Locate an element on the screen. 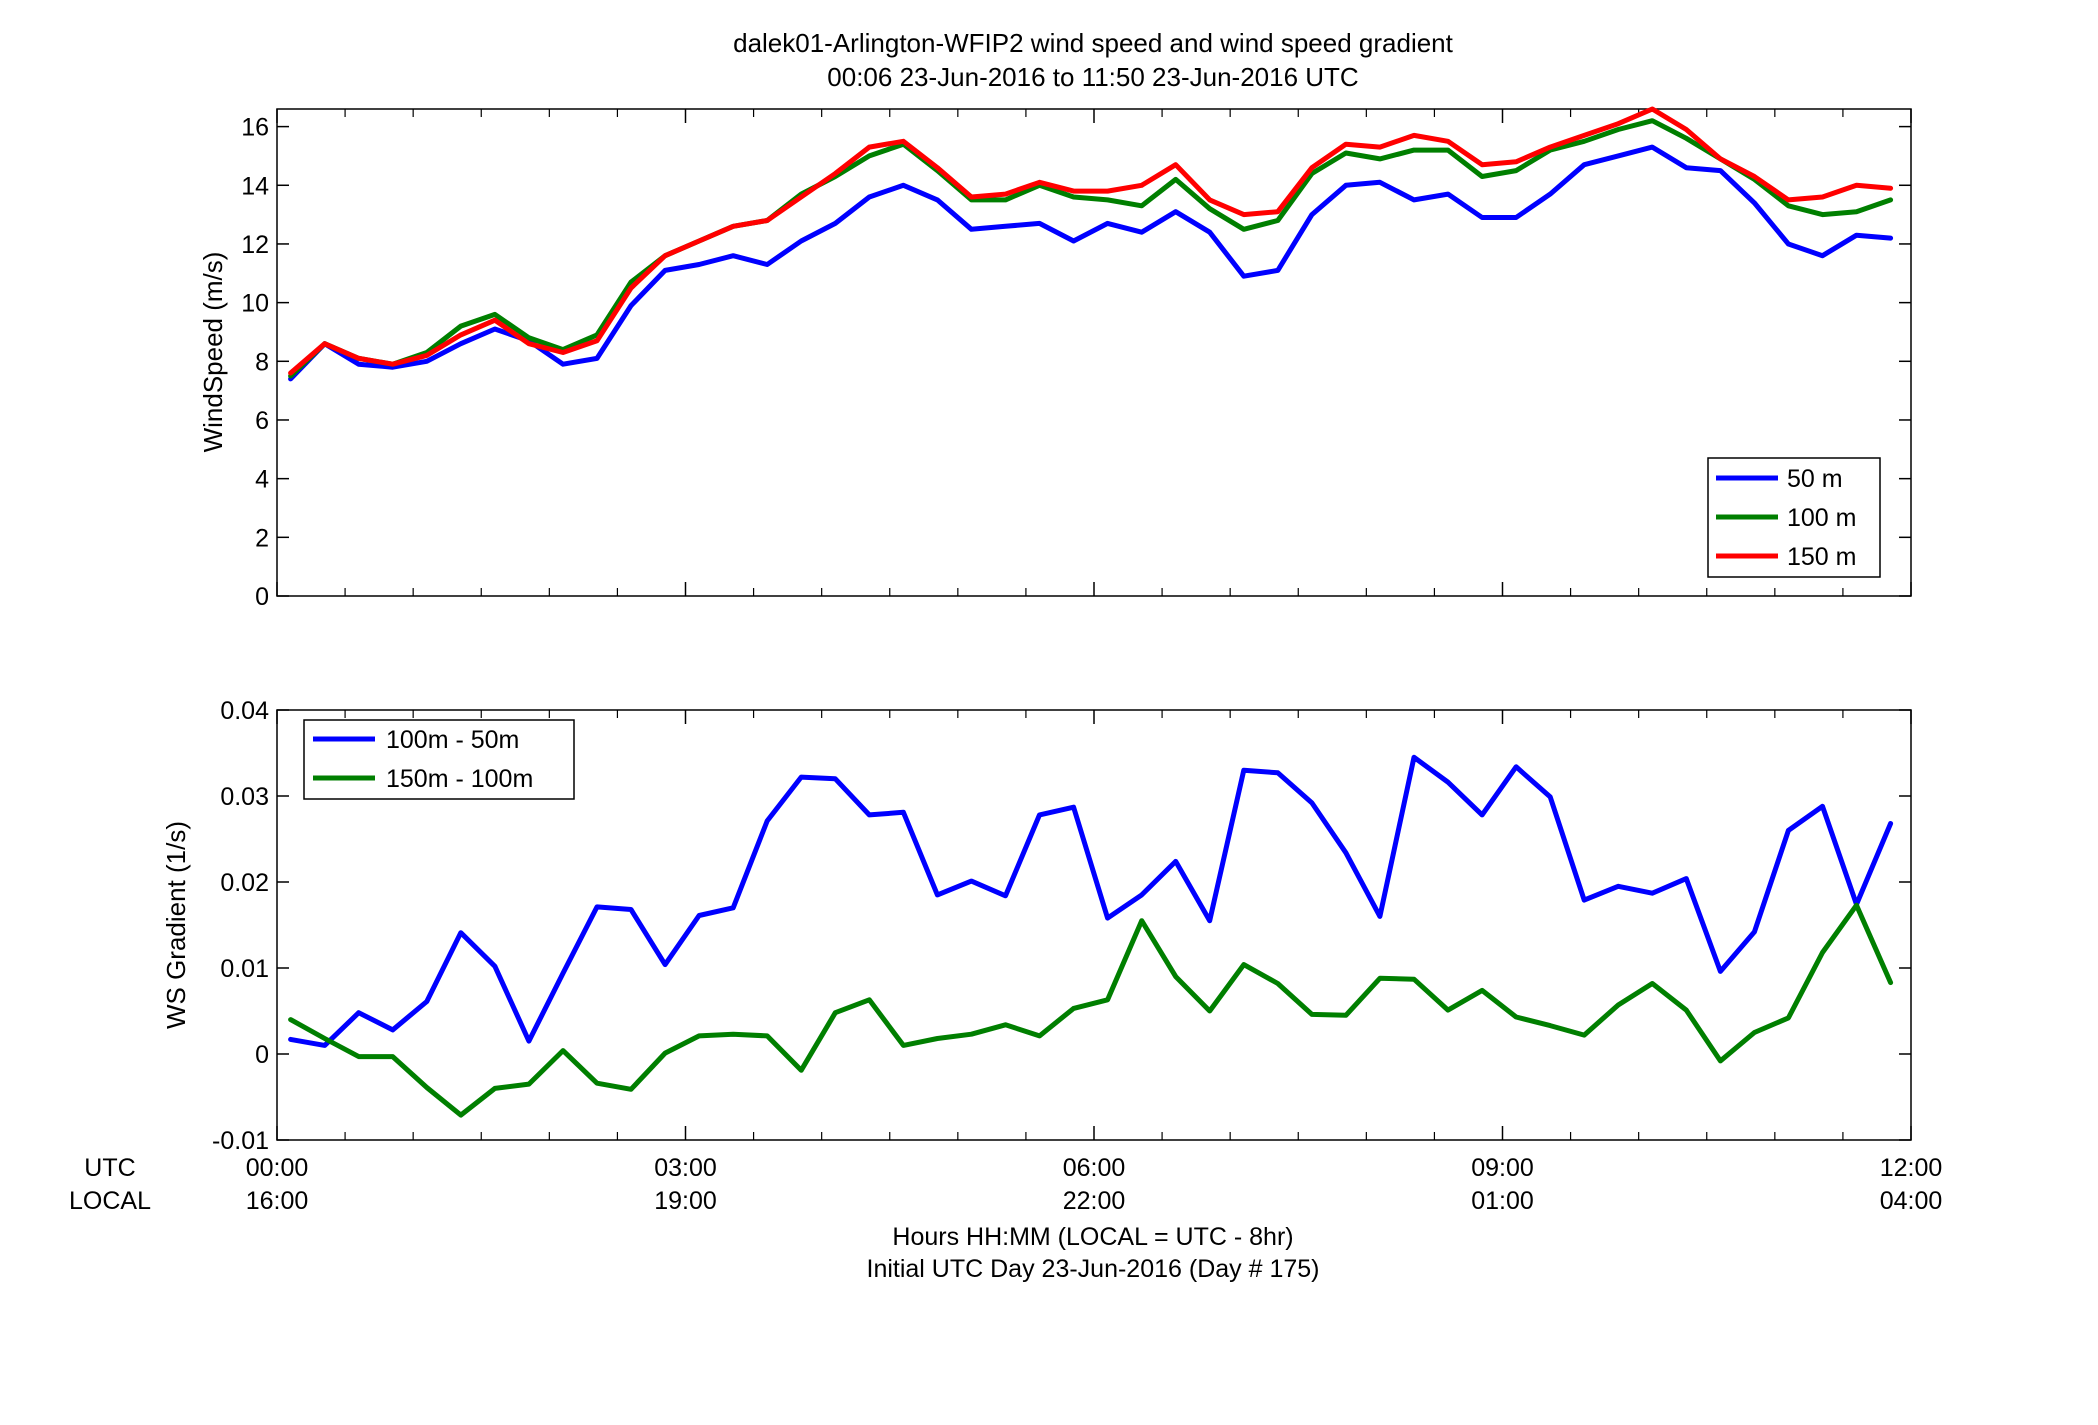  local-row-label: LOCAL is located at coordinates (110, 1201).